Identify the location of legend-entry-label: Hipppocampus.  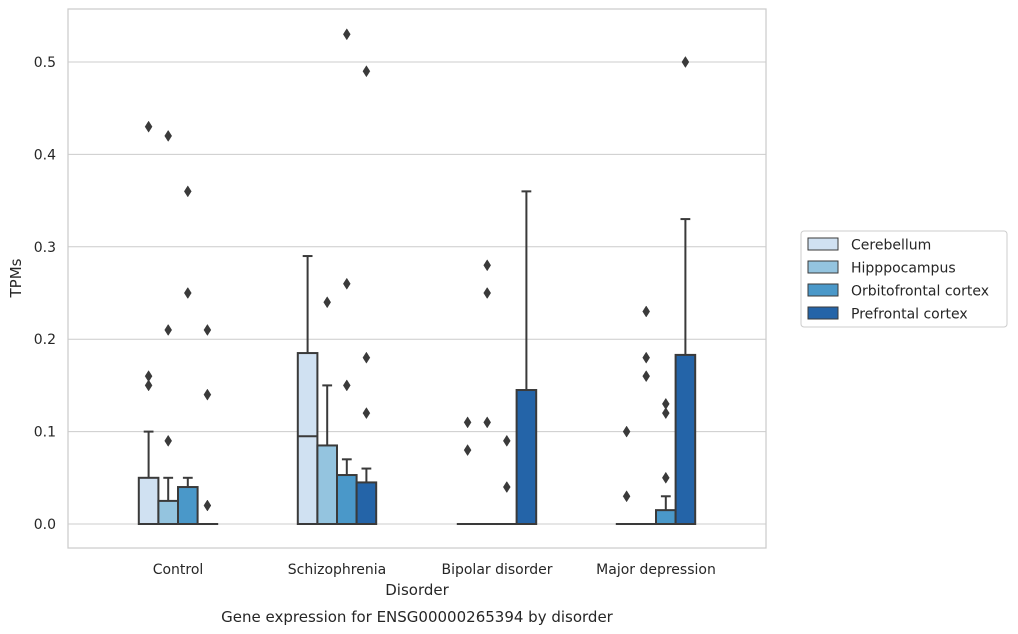
(903, 269).